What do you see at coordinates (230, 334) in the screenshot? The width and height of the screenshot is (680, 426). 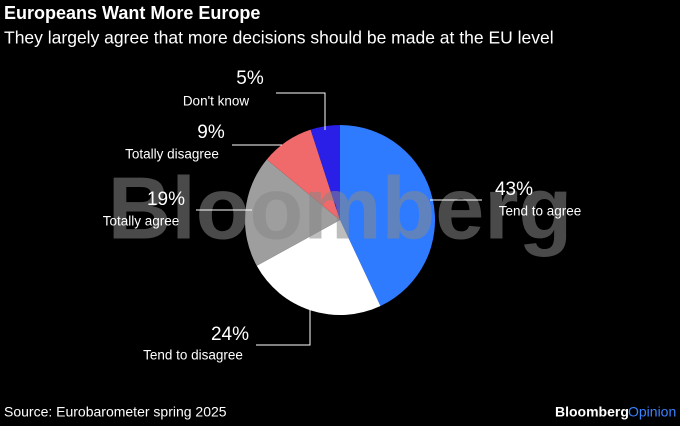 I see `value-label: 24%` at bounding box center [230, 334].